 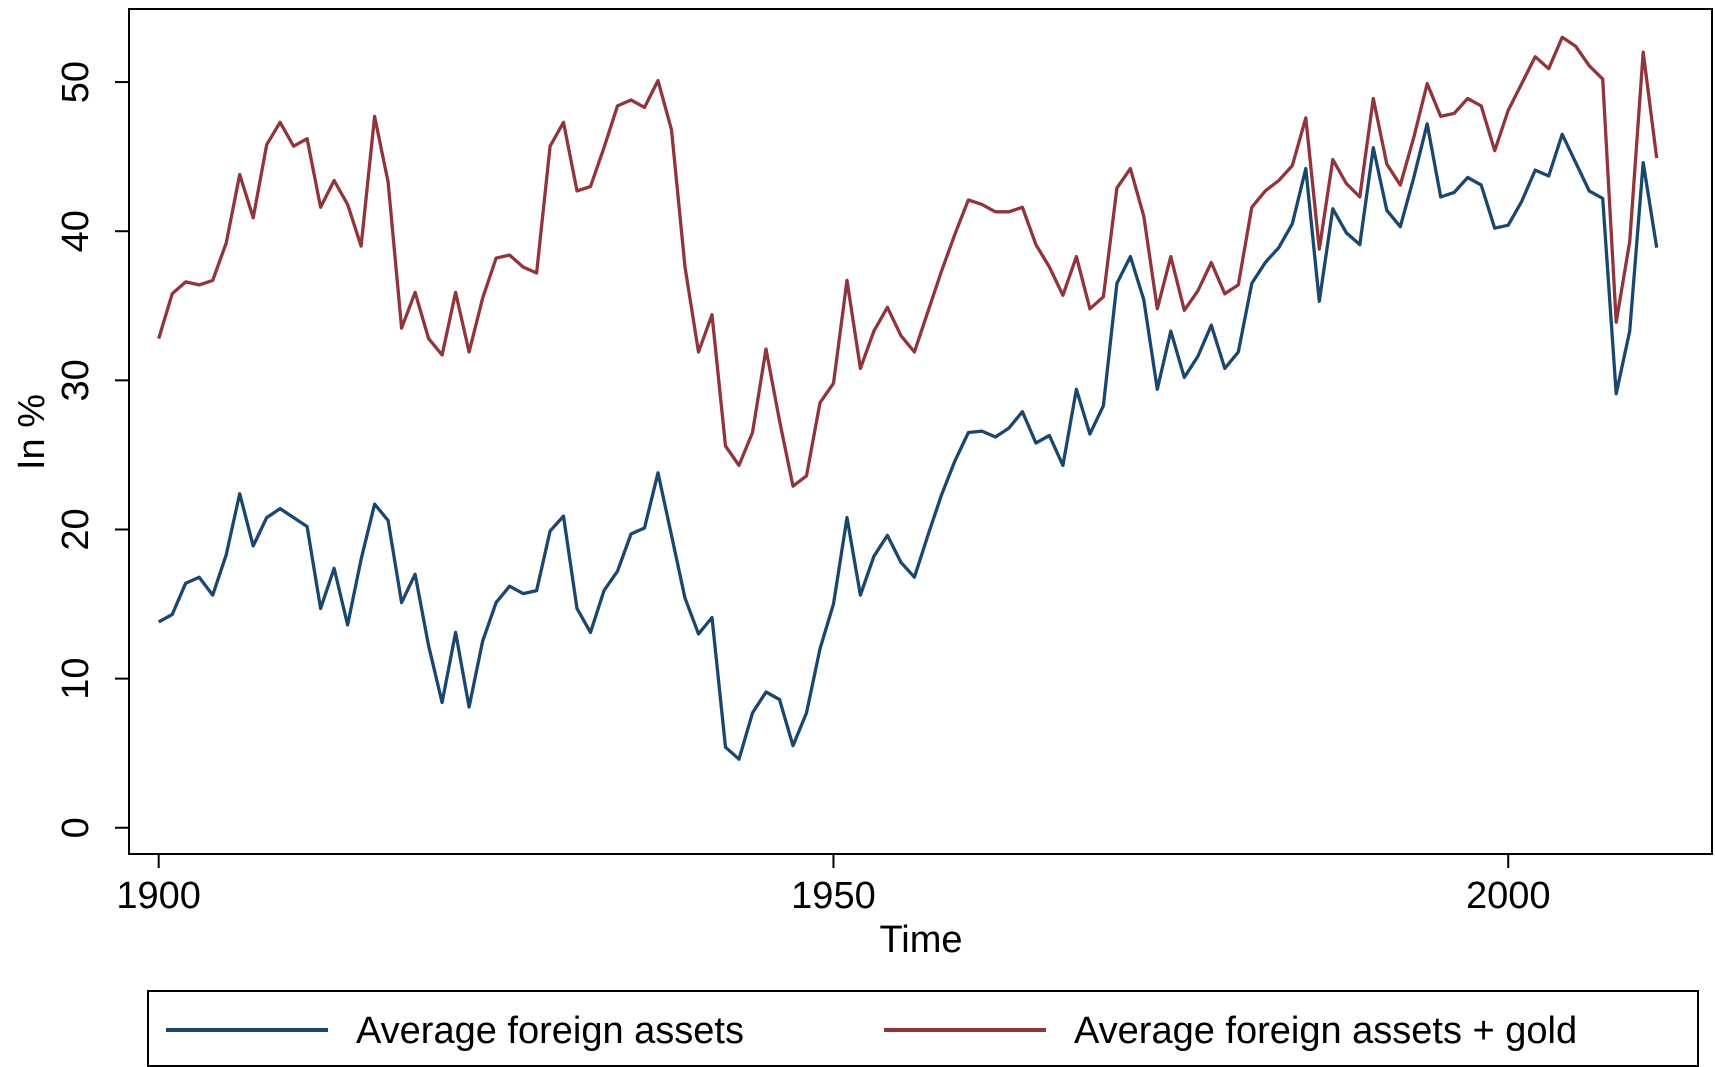 I want to click on x-tick-label: 2000, so click(x=1508, y=896).